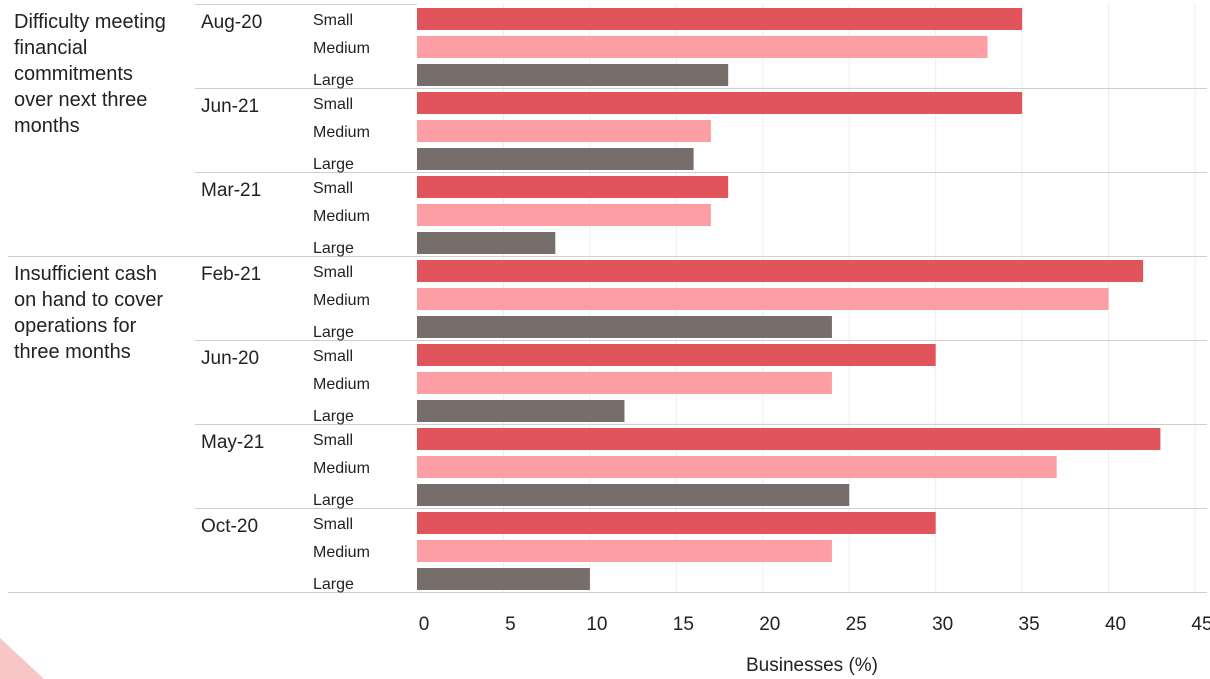 Image resolution: width=1210 pixels, height=679 pixels. Describe the element at coordinates (1200, 624) in the screenshot. I see `x-tick-label: 45` at that location.